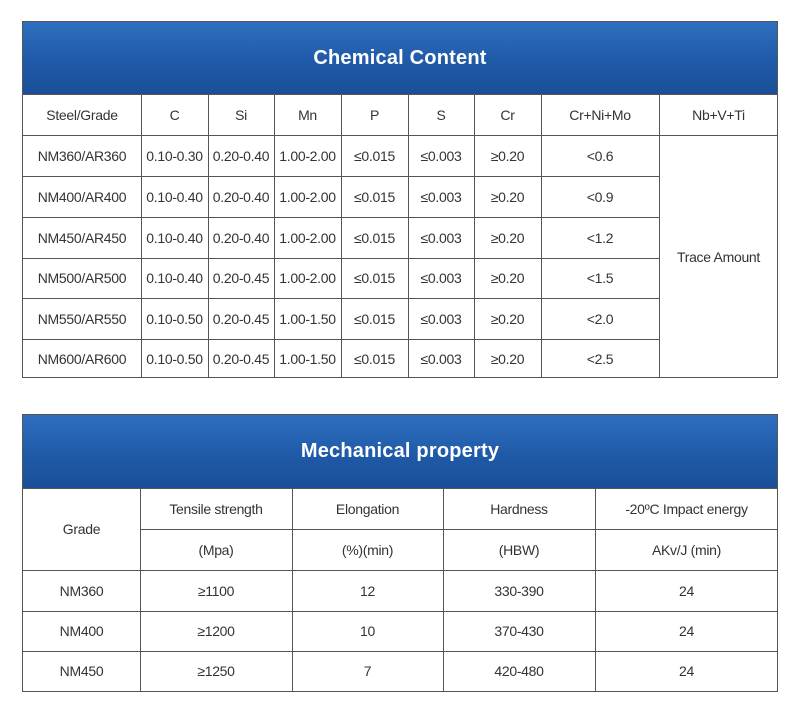 The height and width of the screenshot is (718, 800). Describe the element at coordinates (81, 671) in the screenshot. I see `grade-cell: NM450` at that location.